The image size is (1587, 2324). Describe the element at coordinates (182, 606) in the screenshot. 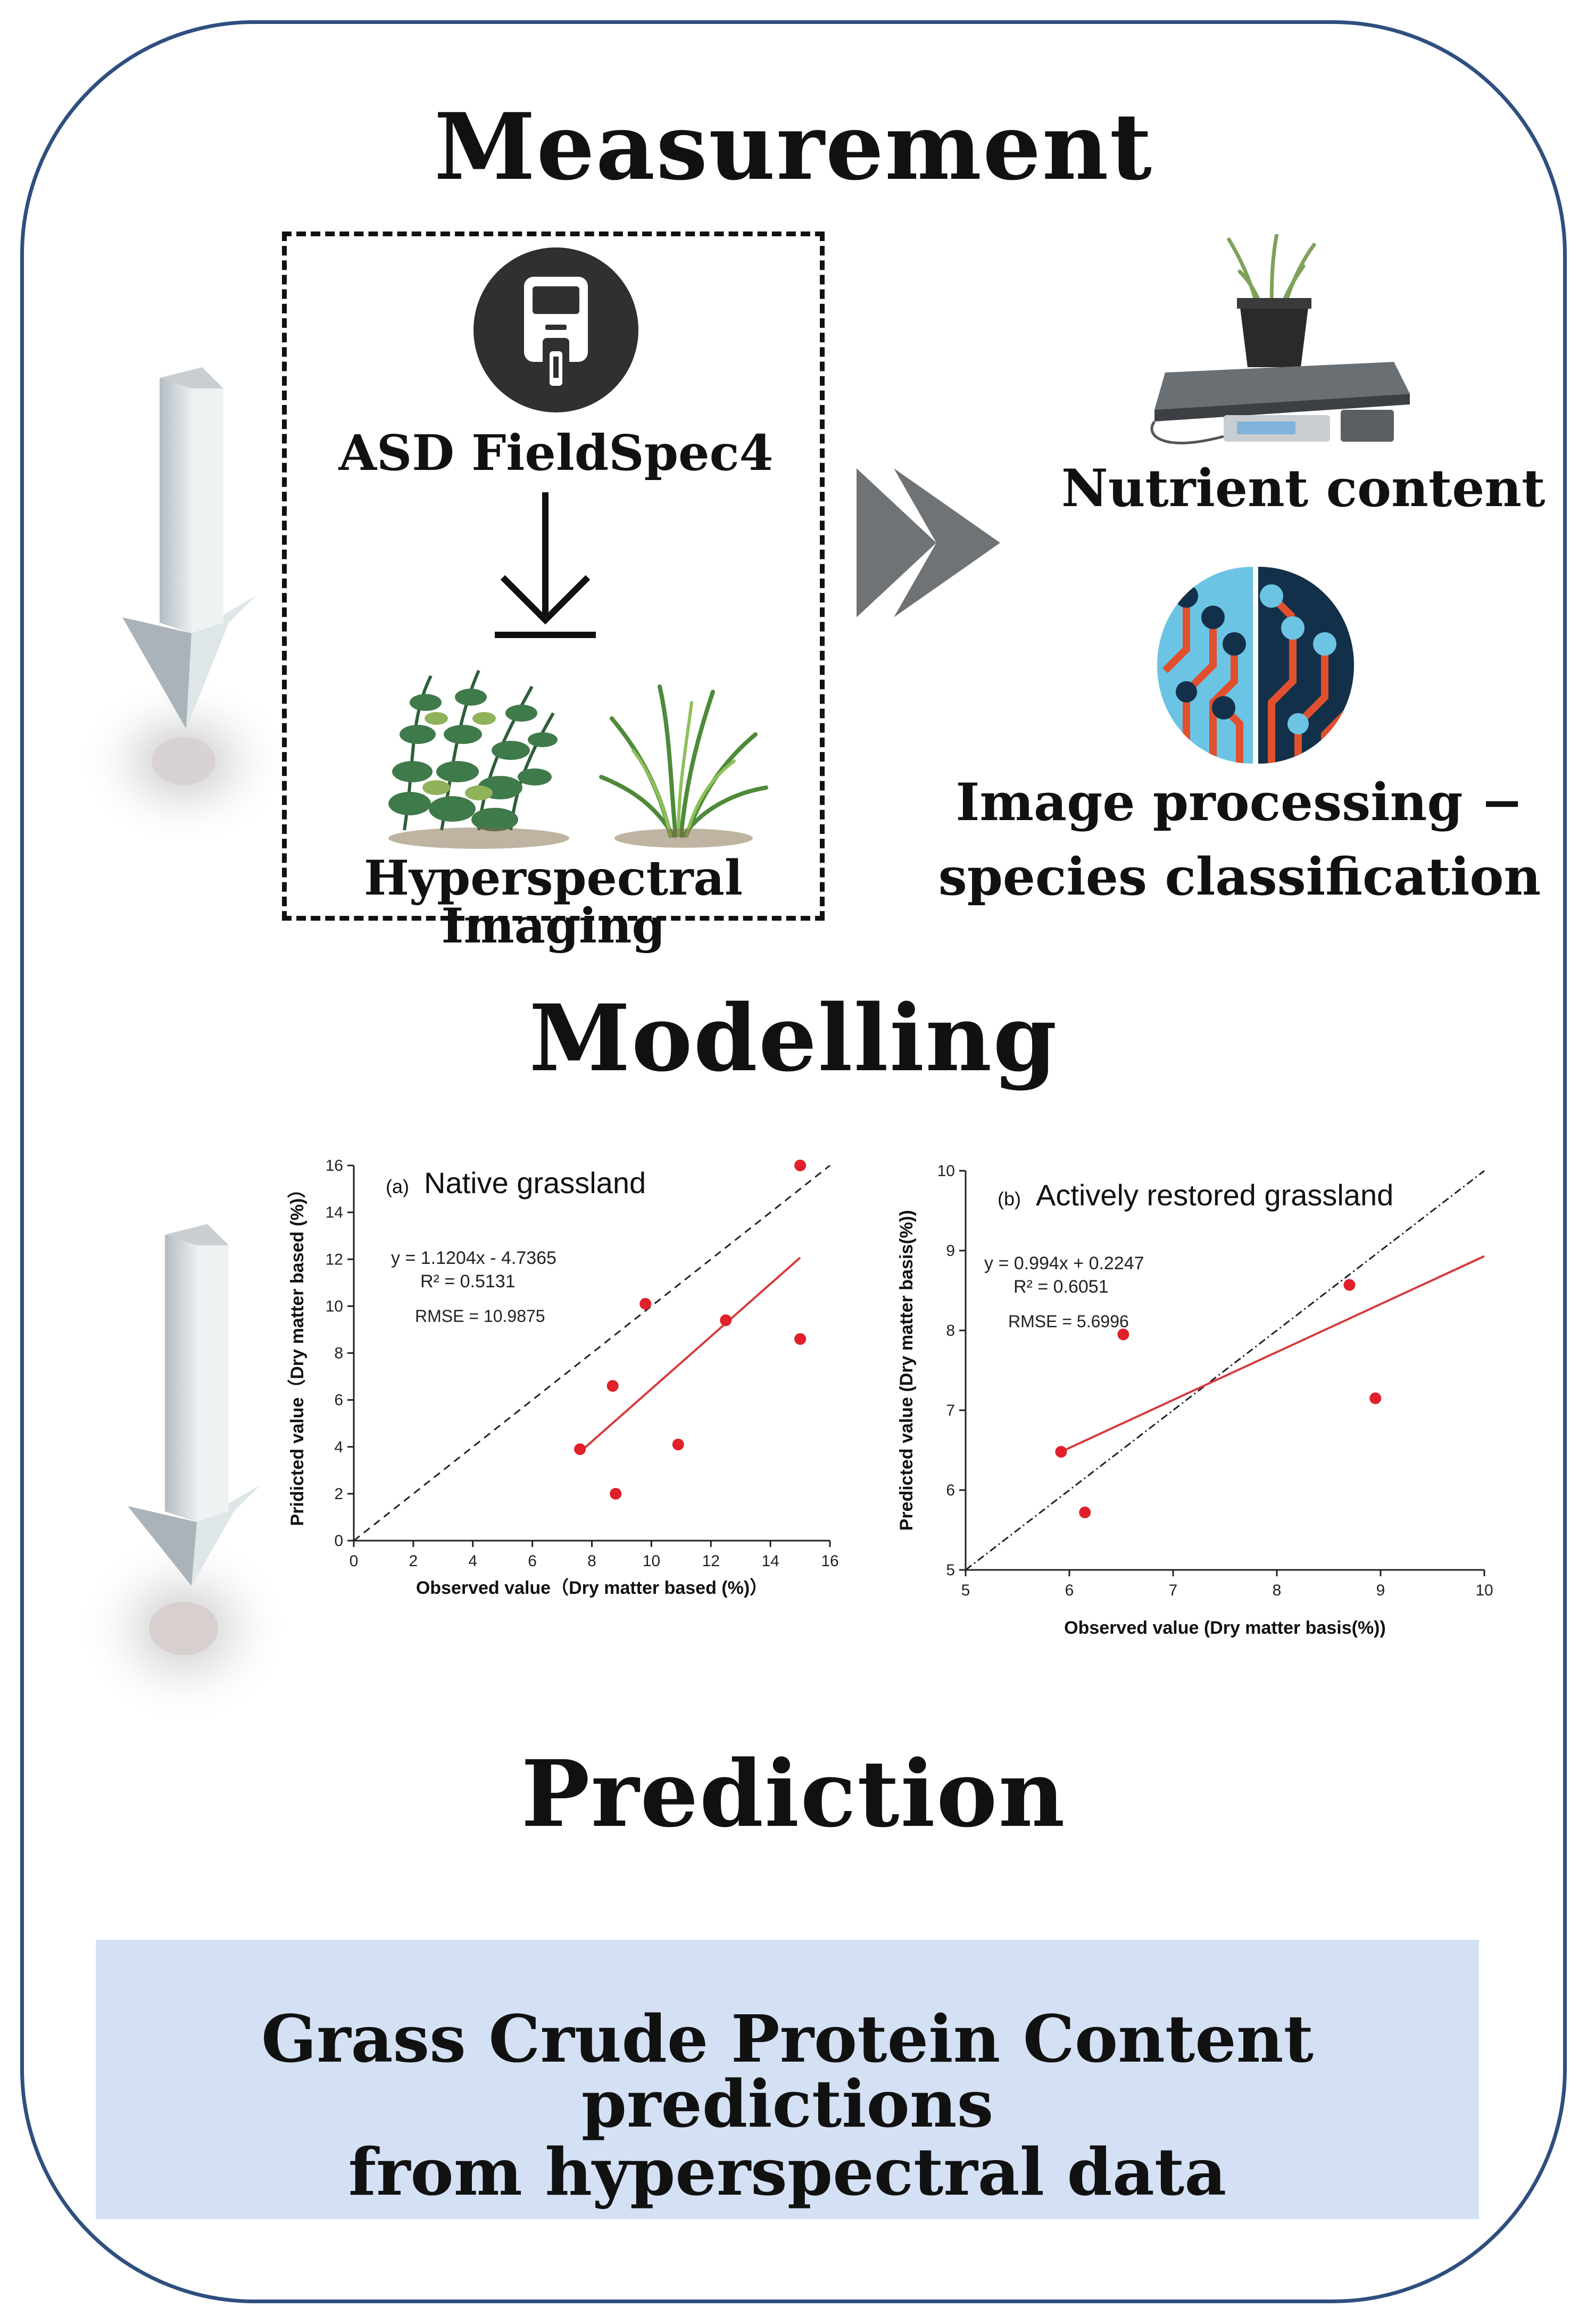

I see `down-arrow-icon` at that location.